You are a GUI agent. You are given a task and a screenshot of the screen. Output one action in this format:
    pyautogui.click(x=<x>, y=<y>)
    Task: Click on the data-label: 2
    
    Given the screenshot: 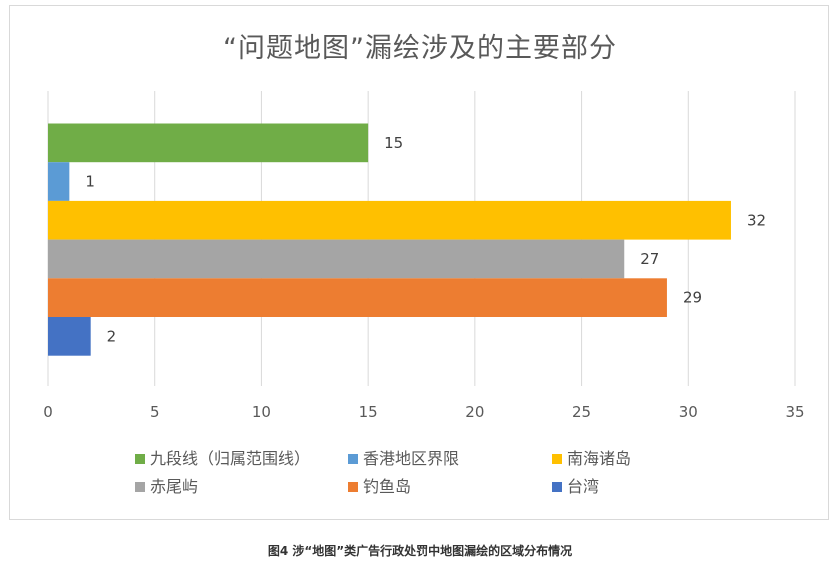 What is the action you would take?
    pyautogui.click(x=112, y=336)
    